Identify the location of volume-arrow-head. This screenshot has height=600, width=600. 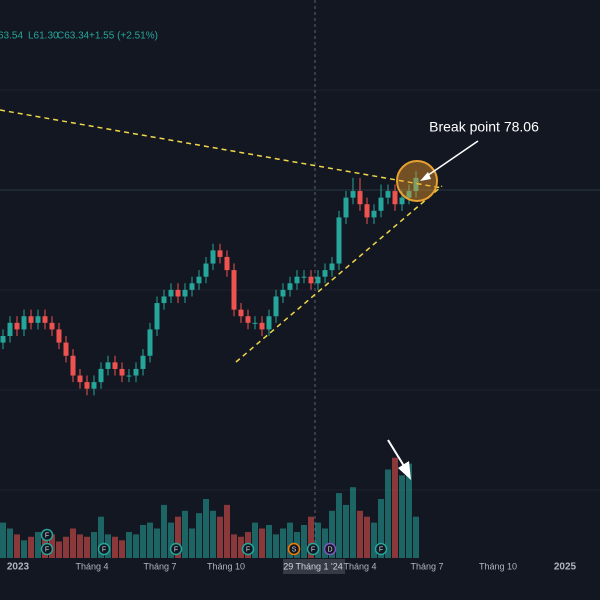
(404, 470).